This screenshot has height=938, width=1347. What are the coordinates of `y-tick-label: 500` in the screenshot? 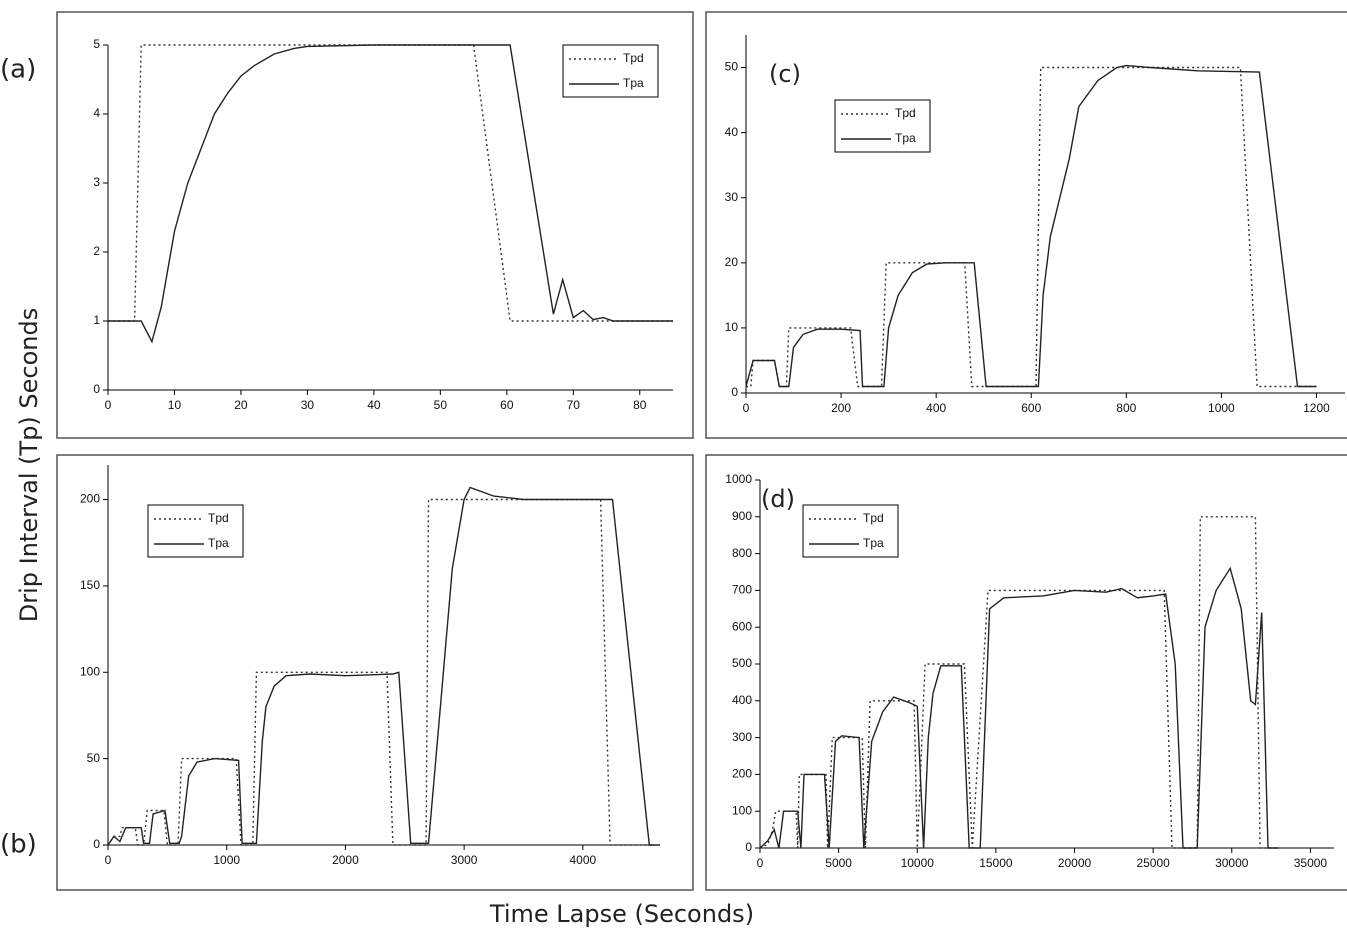 It's located at (742, 663).